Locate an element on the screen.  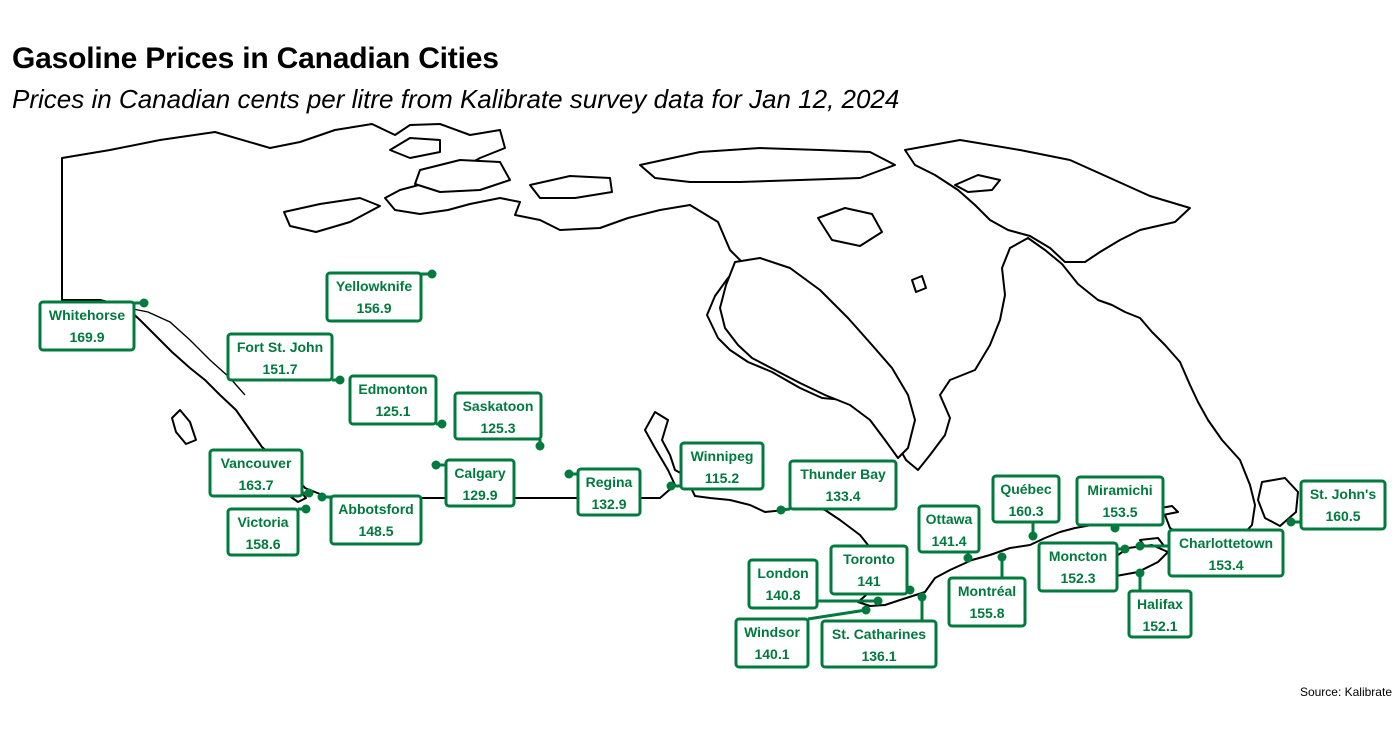
city-label-london: London 140.8 is located at coordinates (815, 584).